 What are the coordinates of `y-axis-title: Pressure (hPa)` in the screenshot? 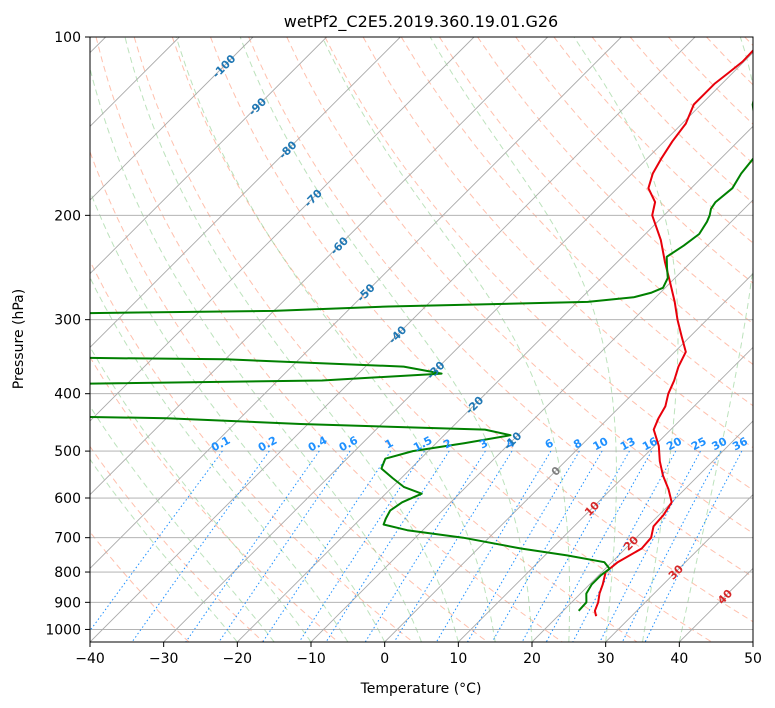 It's located at (19, 339).